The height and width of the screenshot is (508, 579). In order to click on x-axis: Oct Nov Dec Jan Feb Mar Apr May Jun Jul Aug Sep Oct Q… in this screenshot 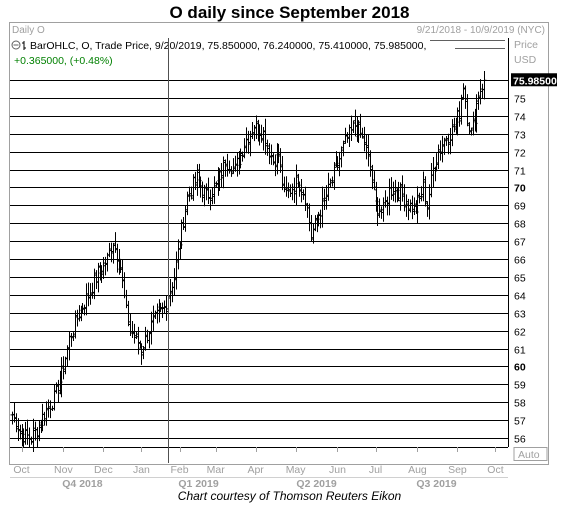, I will do `click(259, 468)`.